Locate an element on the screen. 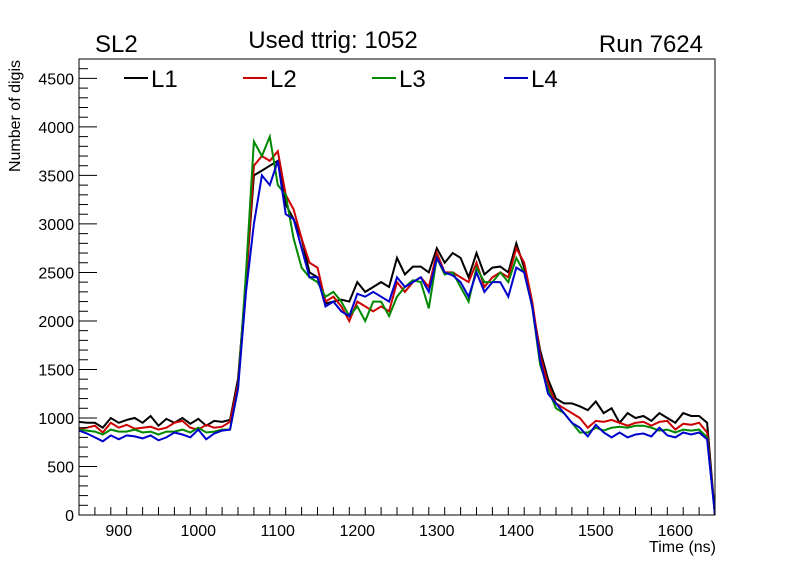 This screenshot has width=796, height=572. x-axis-label: Time (ns) is located at coordinates (682, 547).